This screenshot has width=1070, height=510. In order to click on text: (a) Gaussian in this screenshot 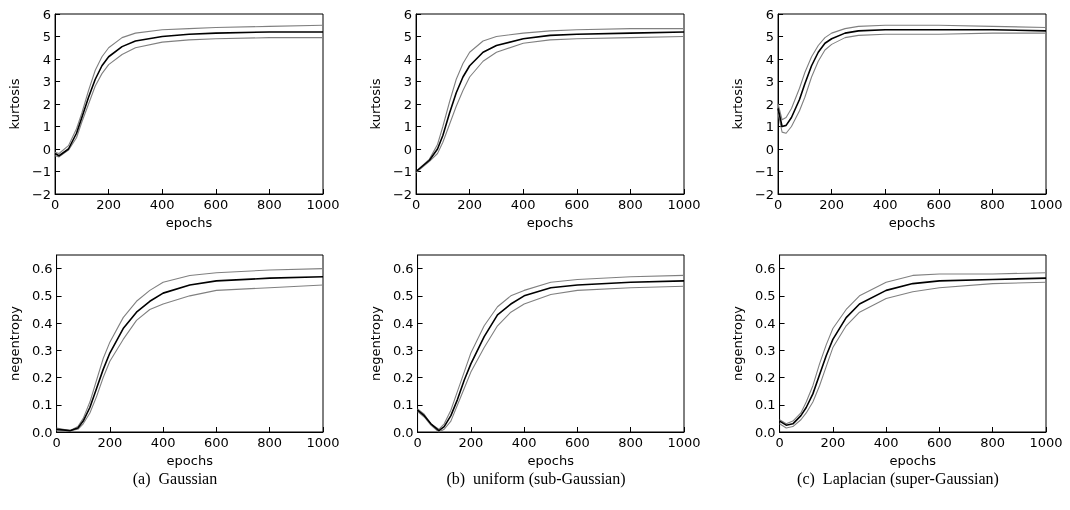, I will do `click(175, 478)`.